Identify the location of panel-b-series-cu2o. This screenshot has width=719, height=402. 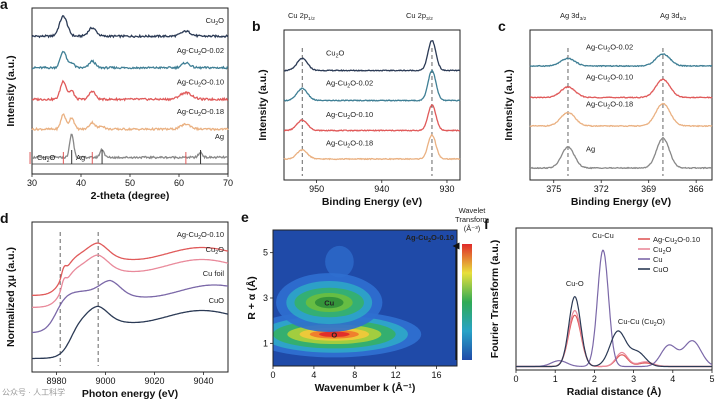
(372, 56).